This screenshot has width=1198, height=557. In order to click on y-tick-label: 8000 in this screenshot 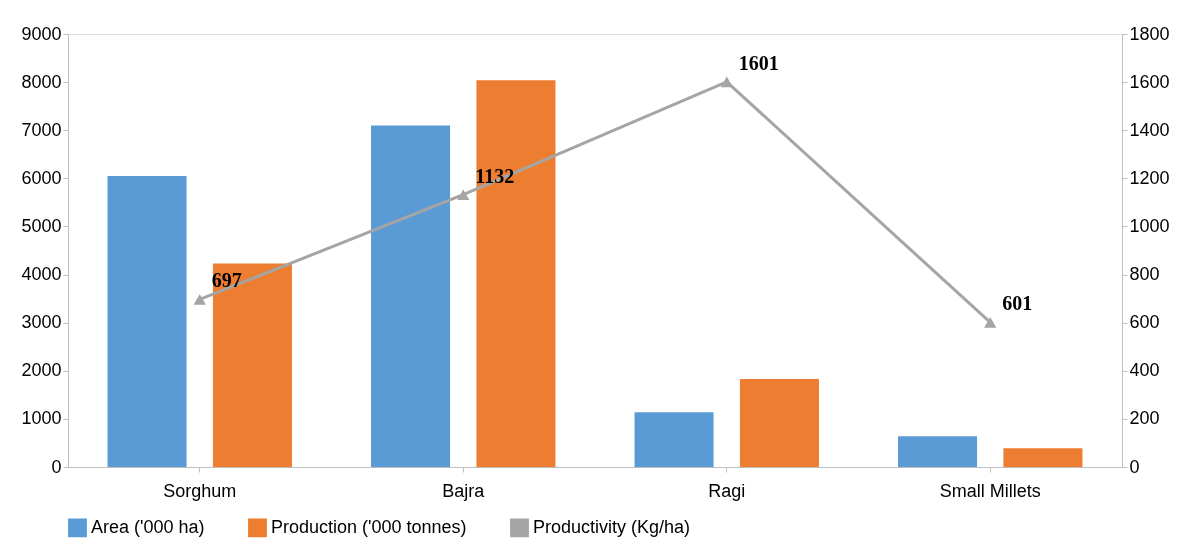, I will do `click(41, 81)`.